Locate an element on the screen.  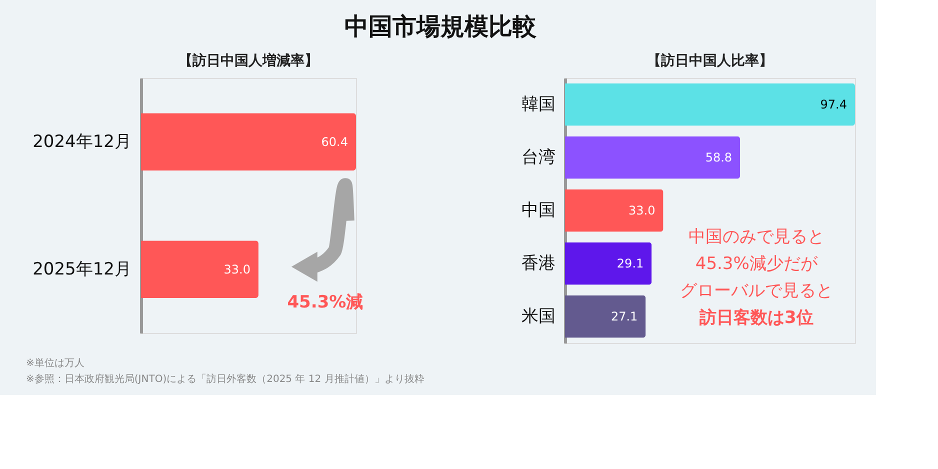
y-tick-label: 米国 is located at coordinates (539, 316).